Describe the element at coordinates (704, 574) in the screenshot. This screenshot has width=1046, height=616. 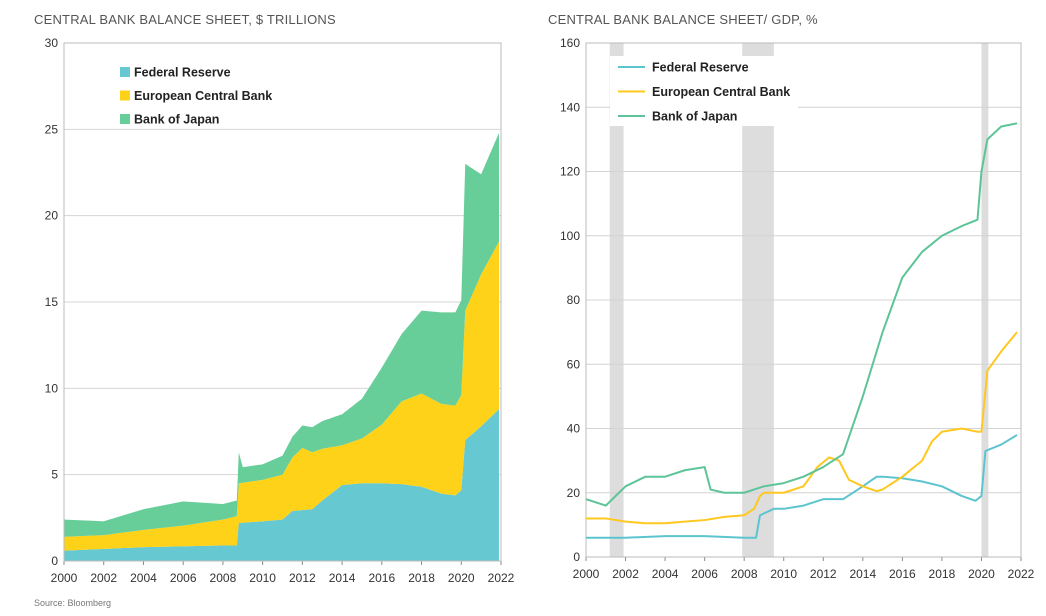
I see `right-x-tick-label: 2006` at that location.